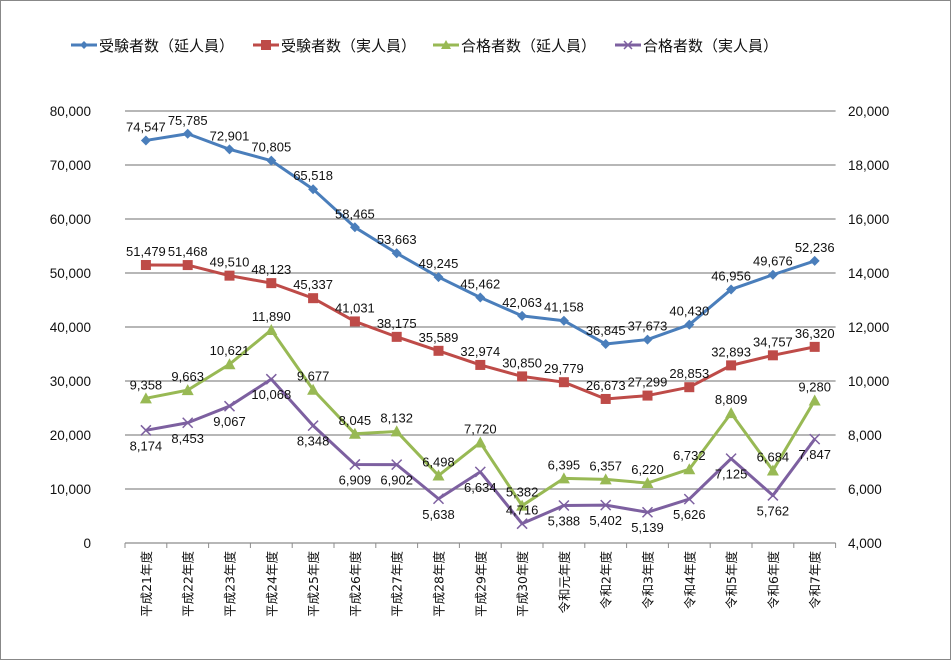 The image size is (951, 660). What do you see at coordinates (438, 514) in the screenshot?
I see `data-label: 5,638` at bounding box center [438, 514].